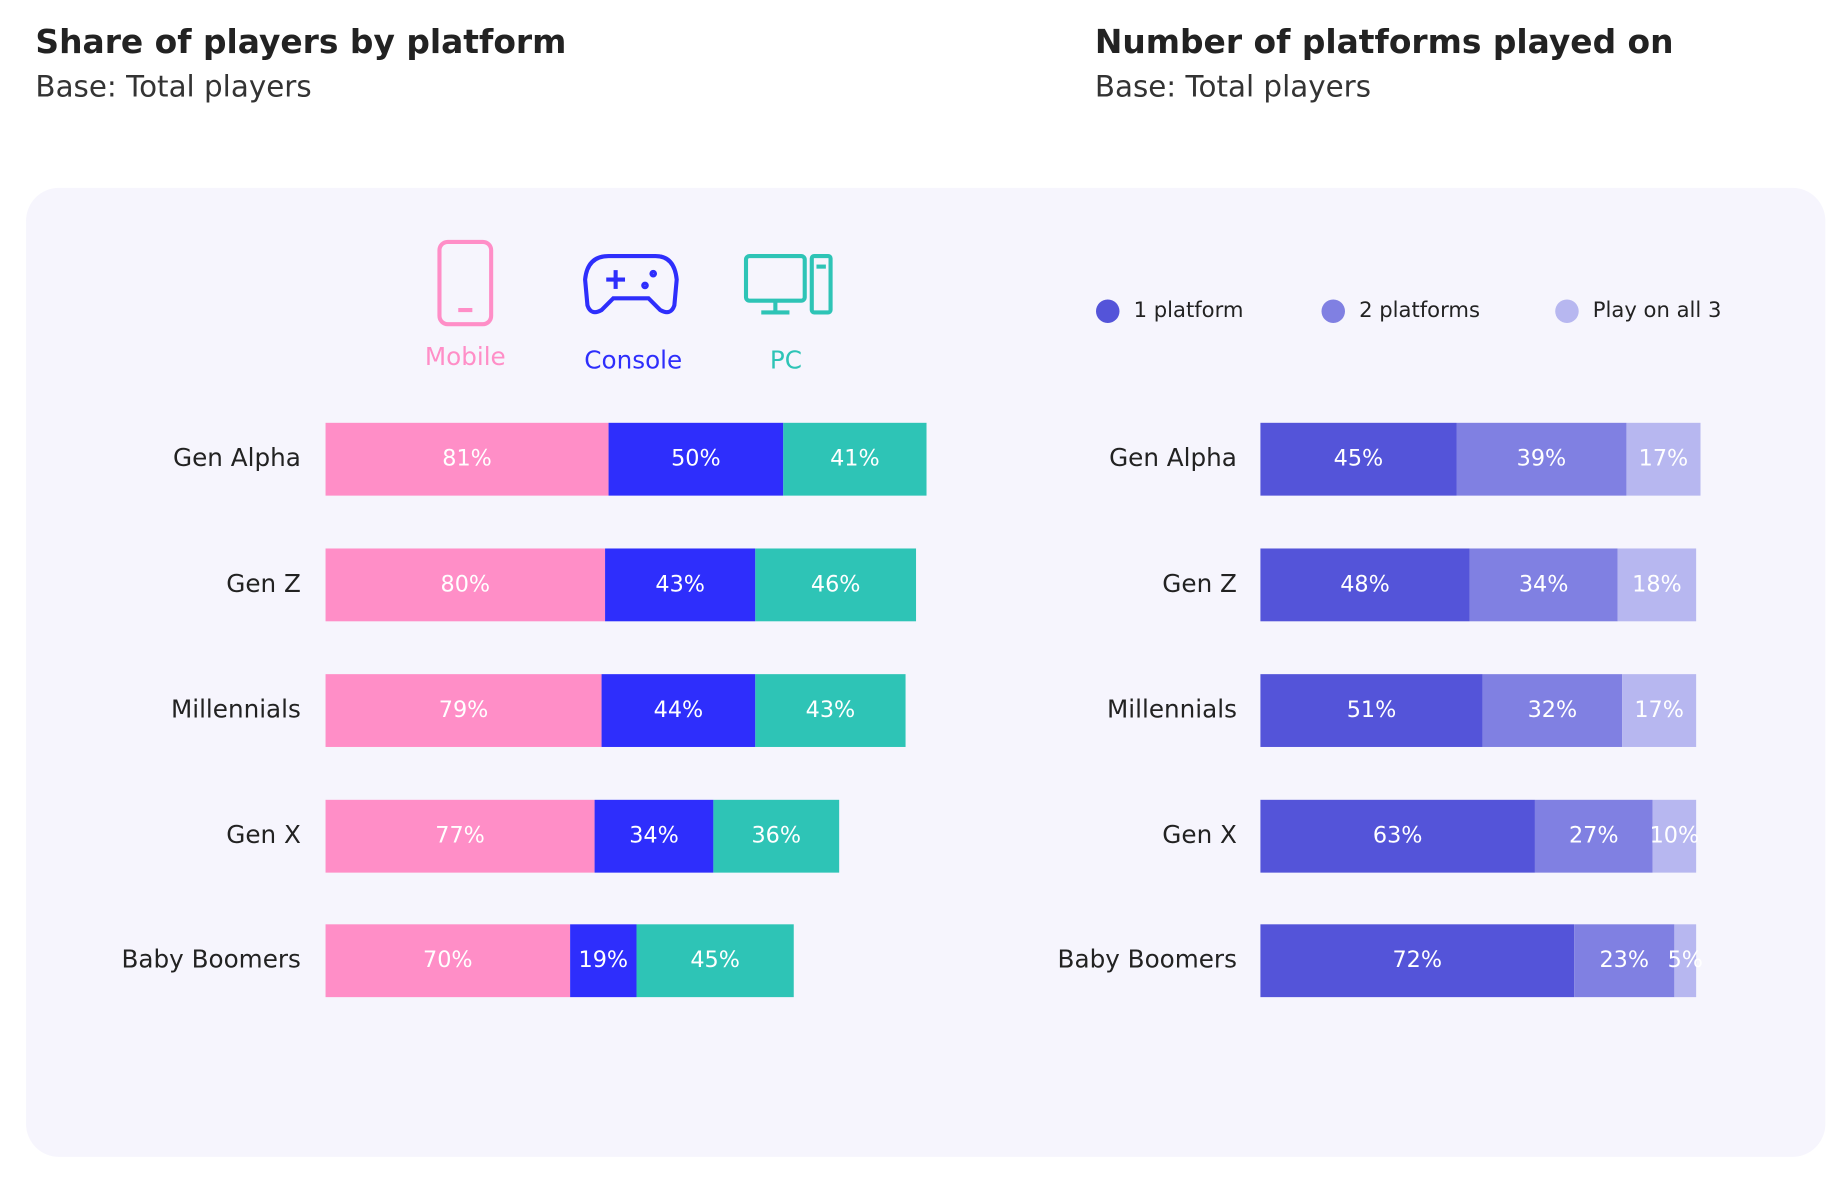  I want to click on value-label: 32%, so click(1553, 710).